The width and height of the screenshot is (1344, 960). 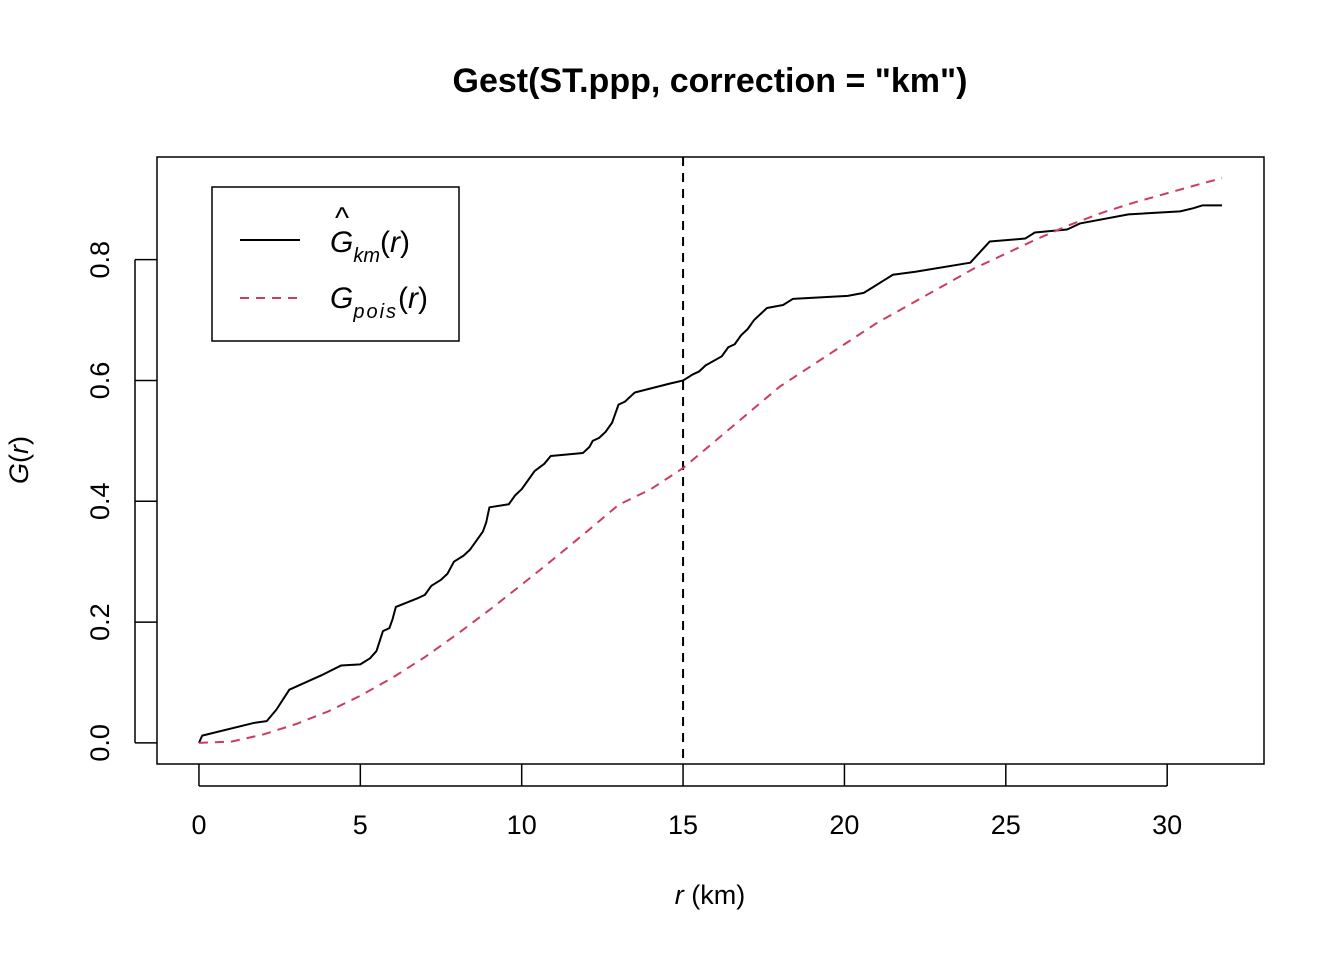 I want to click on x-tick-label: 30, so click(x=1167, y=825).